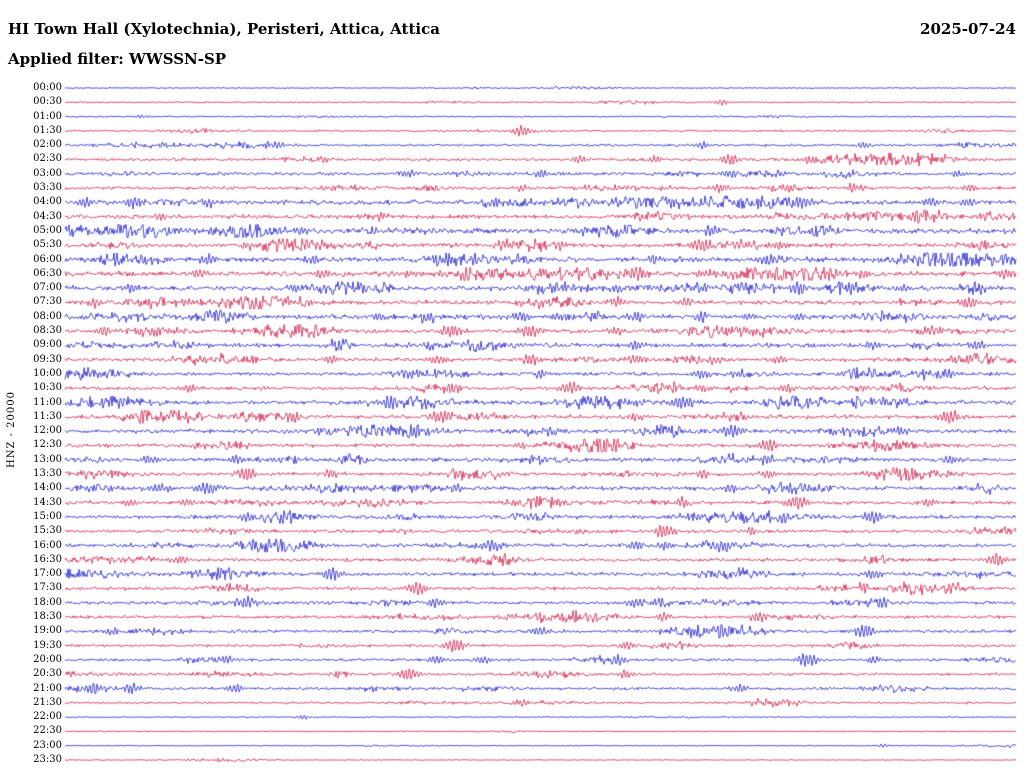 This screenshot has height=780, width=1024. Describe the element at coordinates (968, 29) in the screenshot. I see `date-label: 2025-07-24` at that location.